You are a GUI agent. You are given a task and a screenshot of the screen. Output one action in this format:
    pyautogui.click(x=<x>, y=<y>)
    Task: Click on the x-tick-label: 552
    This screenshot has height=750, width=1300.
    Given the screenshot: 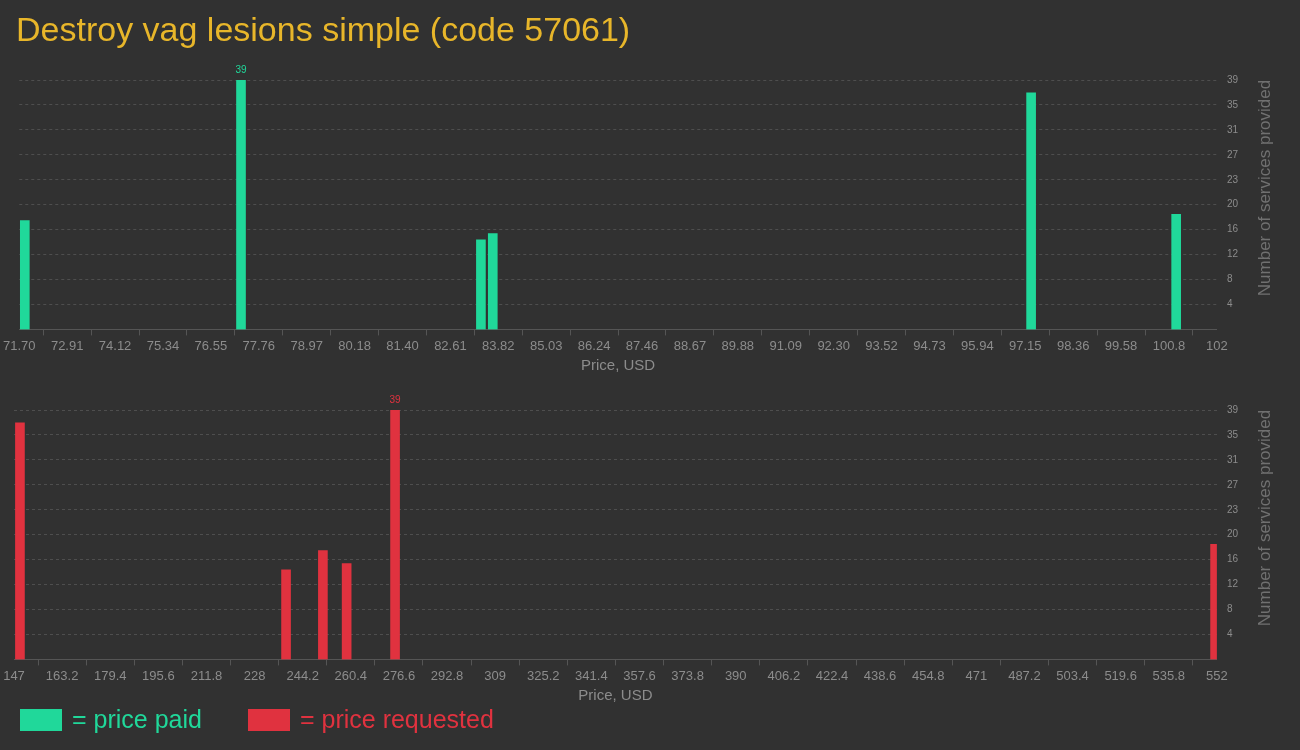 What is the action you would take?
    pyautogui.click(x=1217, y=675)
    